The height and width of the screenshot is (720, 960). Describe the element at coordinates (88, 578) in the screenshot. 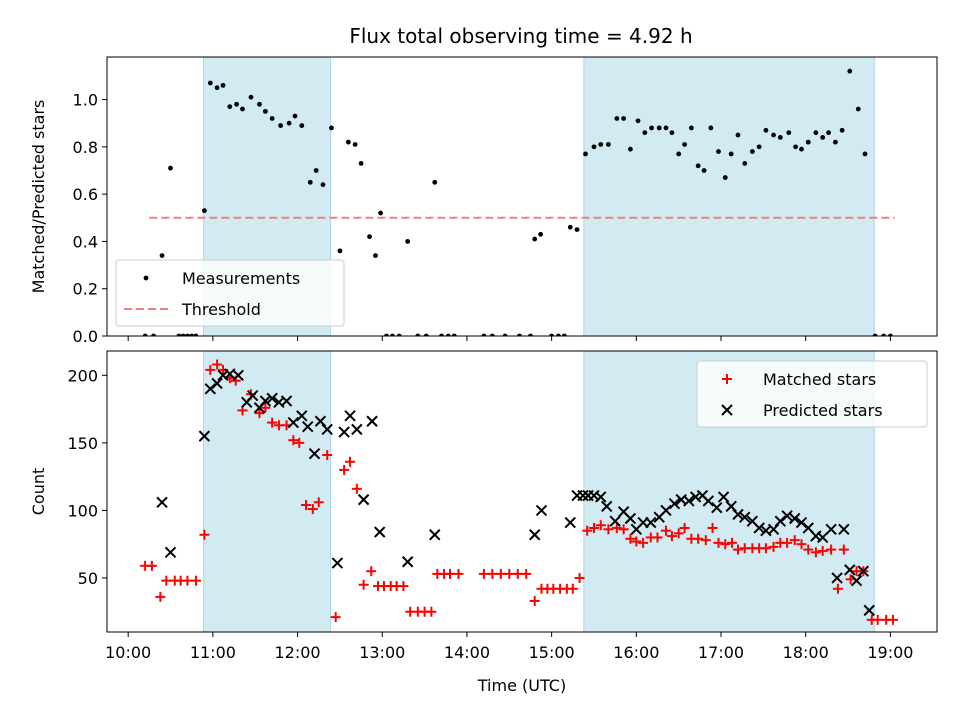

I see `y-tick-label: 50` at that location.